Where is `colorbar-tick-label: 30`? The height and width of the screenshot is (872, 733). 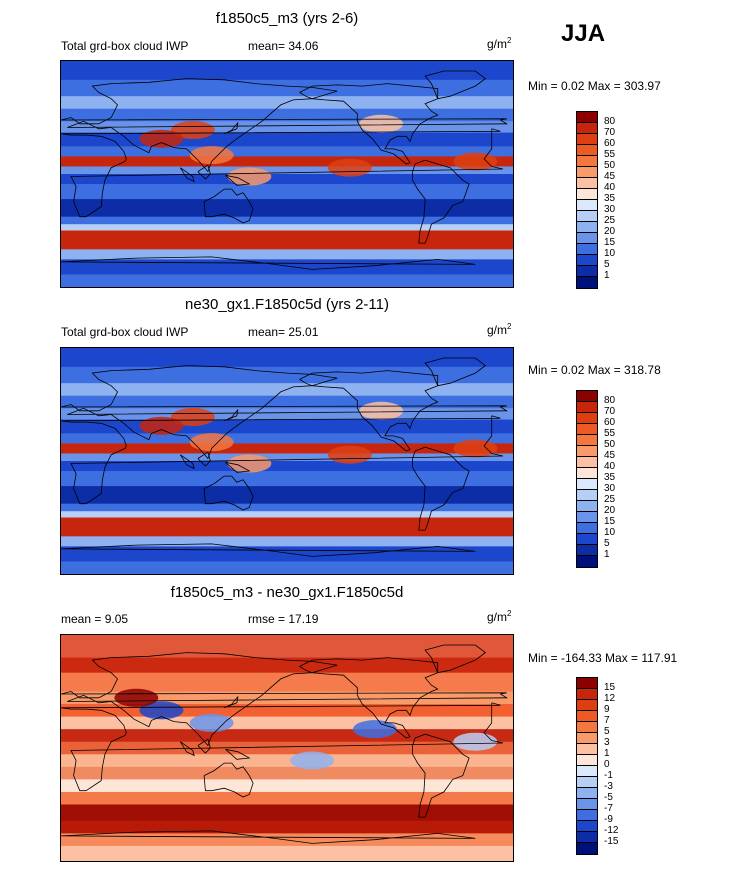
colorbar-tick-label: 30 is located at coordinates (610, 209).